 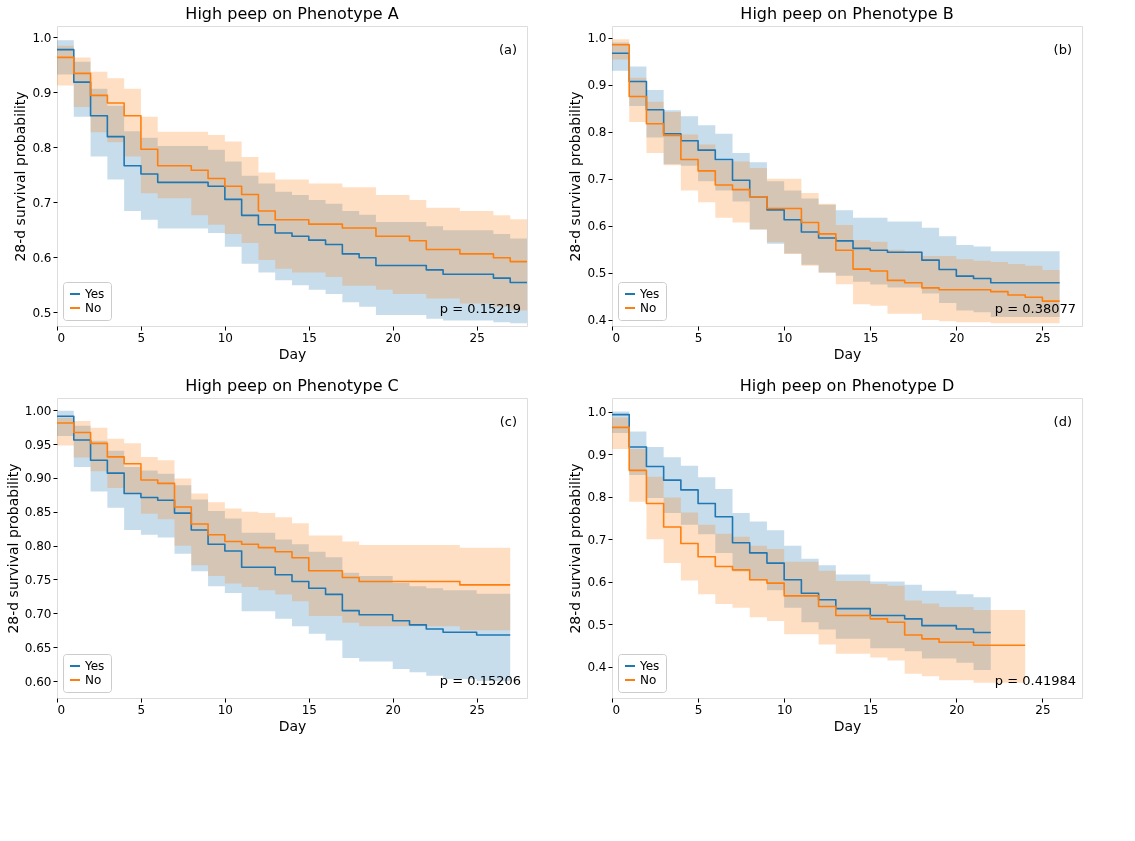 I want to click on y-tick-label: 0.75, so click(x=38, y=579).